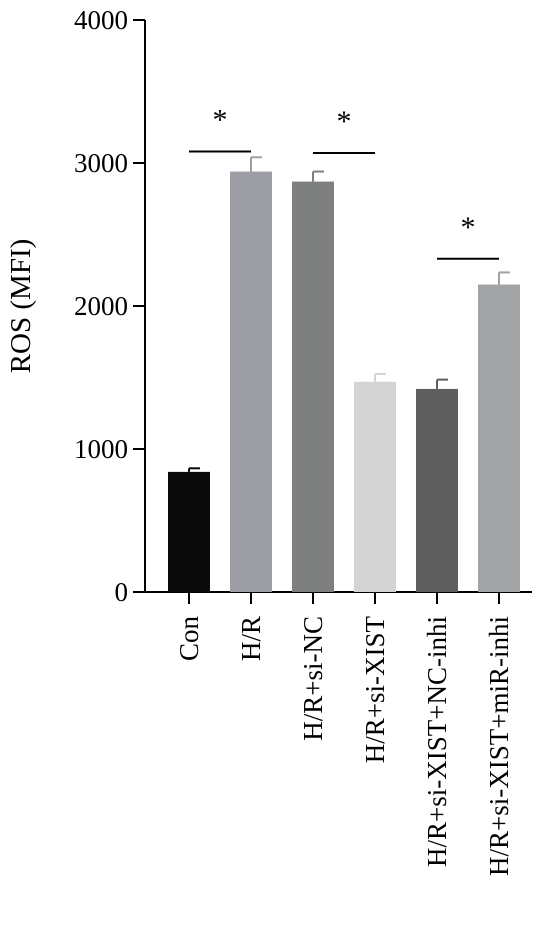  What do you see at coordinates (101, 306) in the screenshot?
I see `y-tick-label: 2000` at bounding box center [101, 306].